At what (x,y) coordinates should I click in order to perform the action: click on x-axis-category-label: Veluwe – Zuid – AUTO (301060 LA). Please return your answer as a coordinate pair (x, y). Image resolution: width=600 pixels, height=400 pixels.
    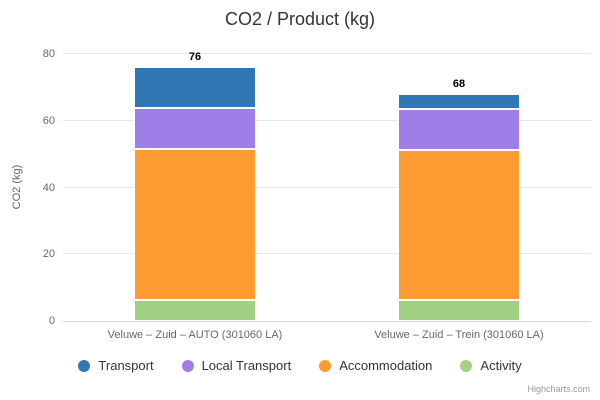
    Looking at the image, I should click on (195, 335).